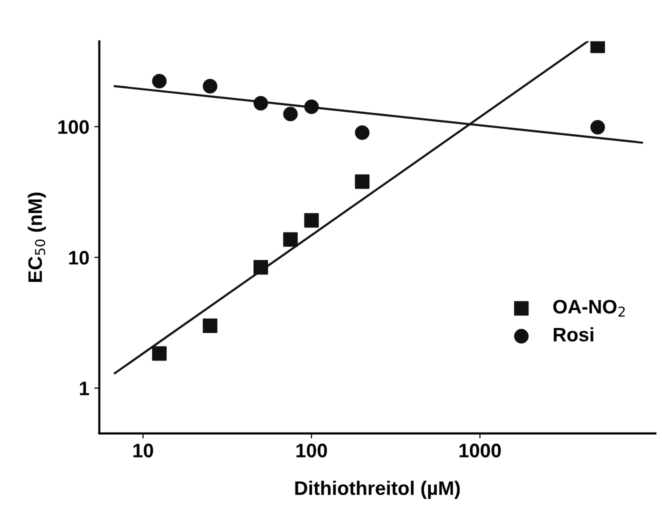 This screenshot has width=662, height=516. Describe the element at coordinates (311, 451) in the screenshot. I see `x-tick-label: 100` at that location.